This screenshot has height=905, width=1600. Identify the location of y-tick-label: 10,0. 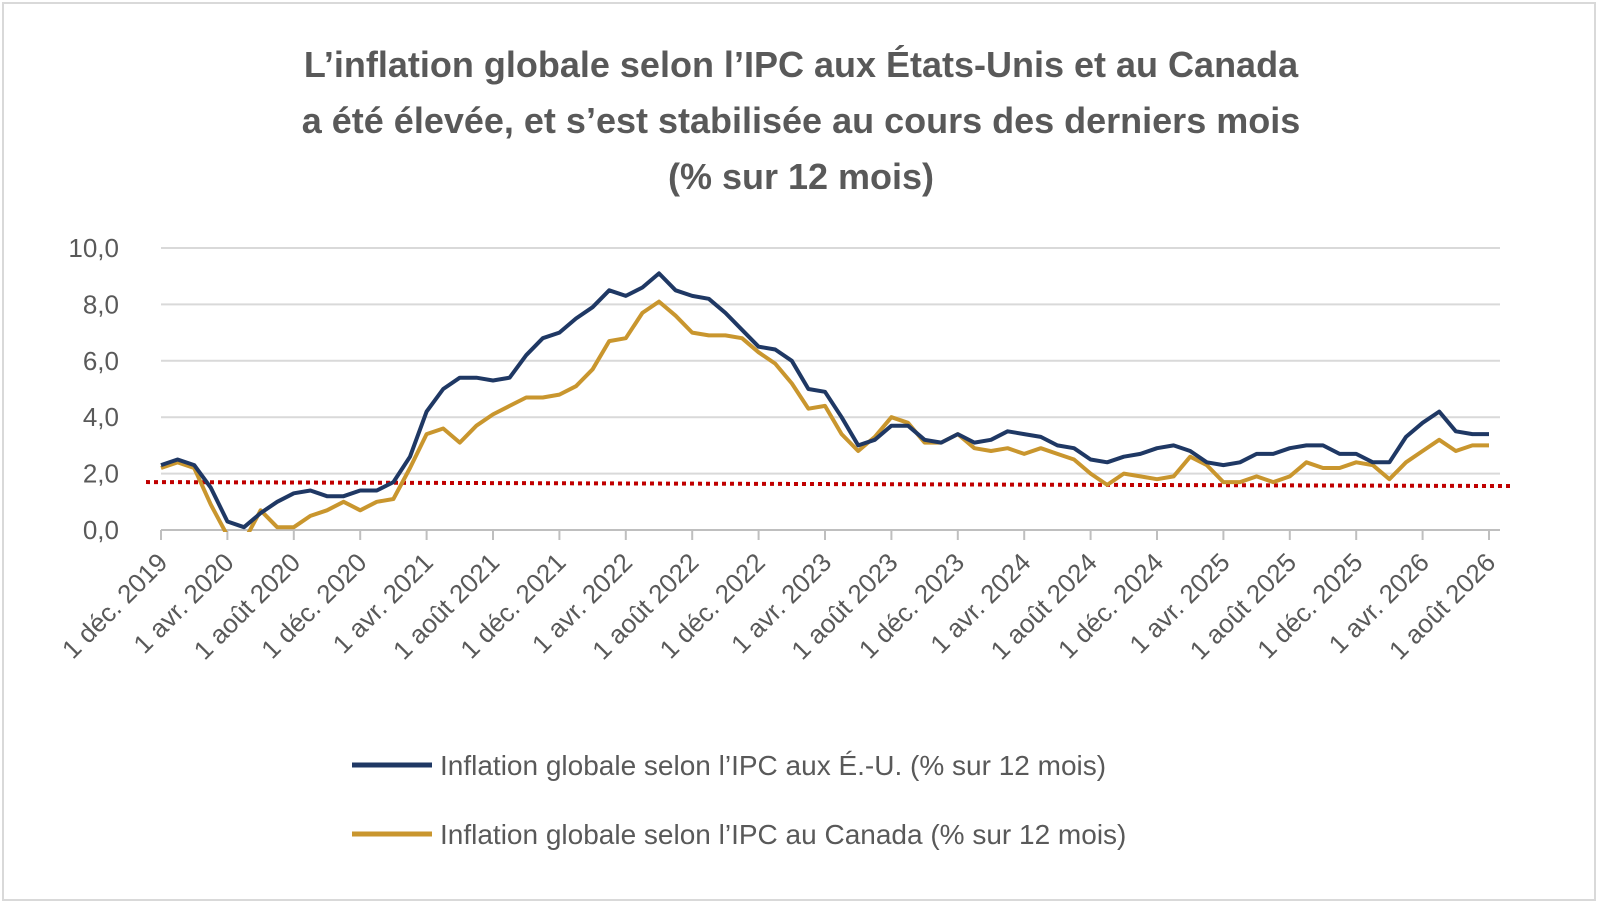
(93, 248).